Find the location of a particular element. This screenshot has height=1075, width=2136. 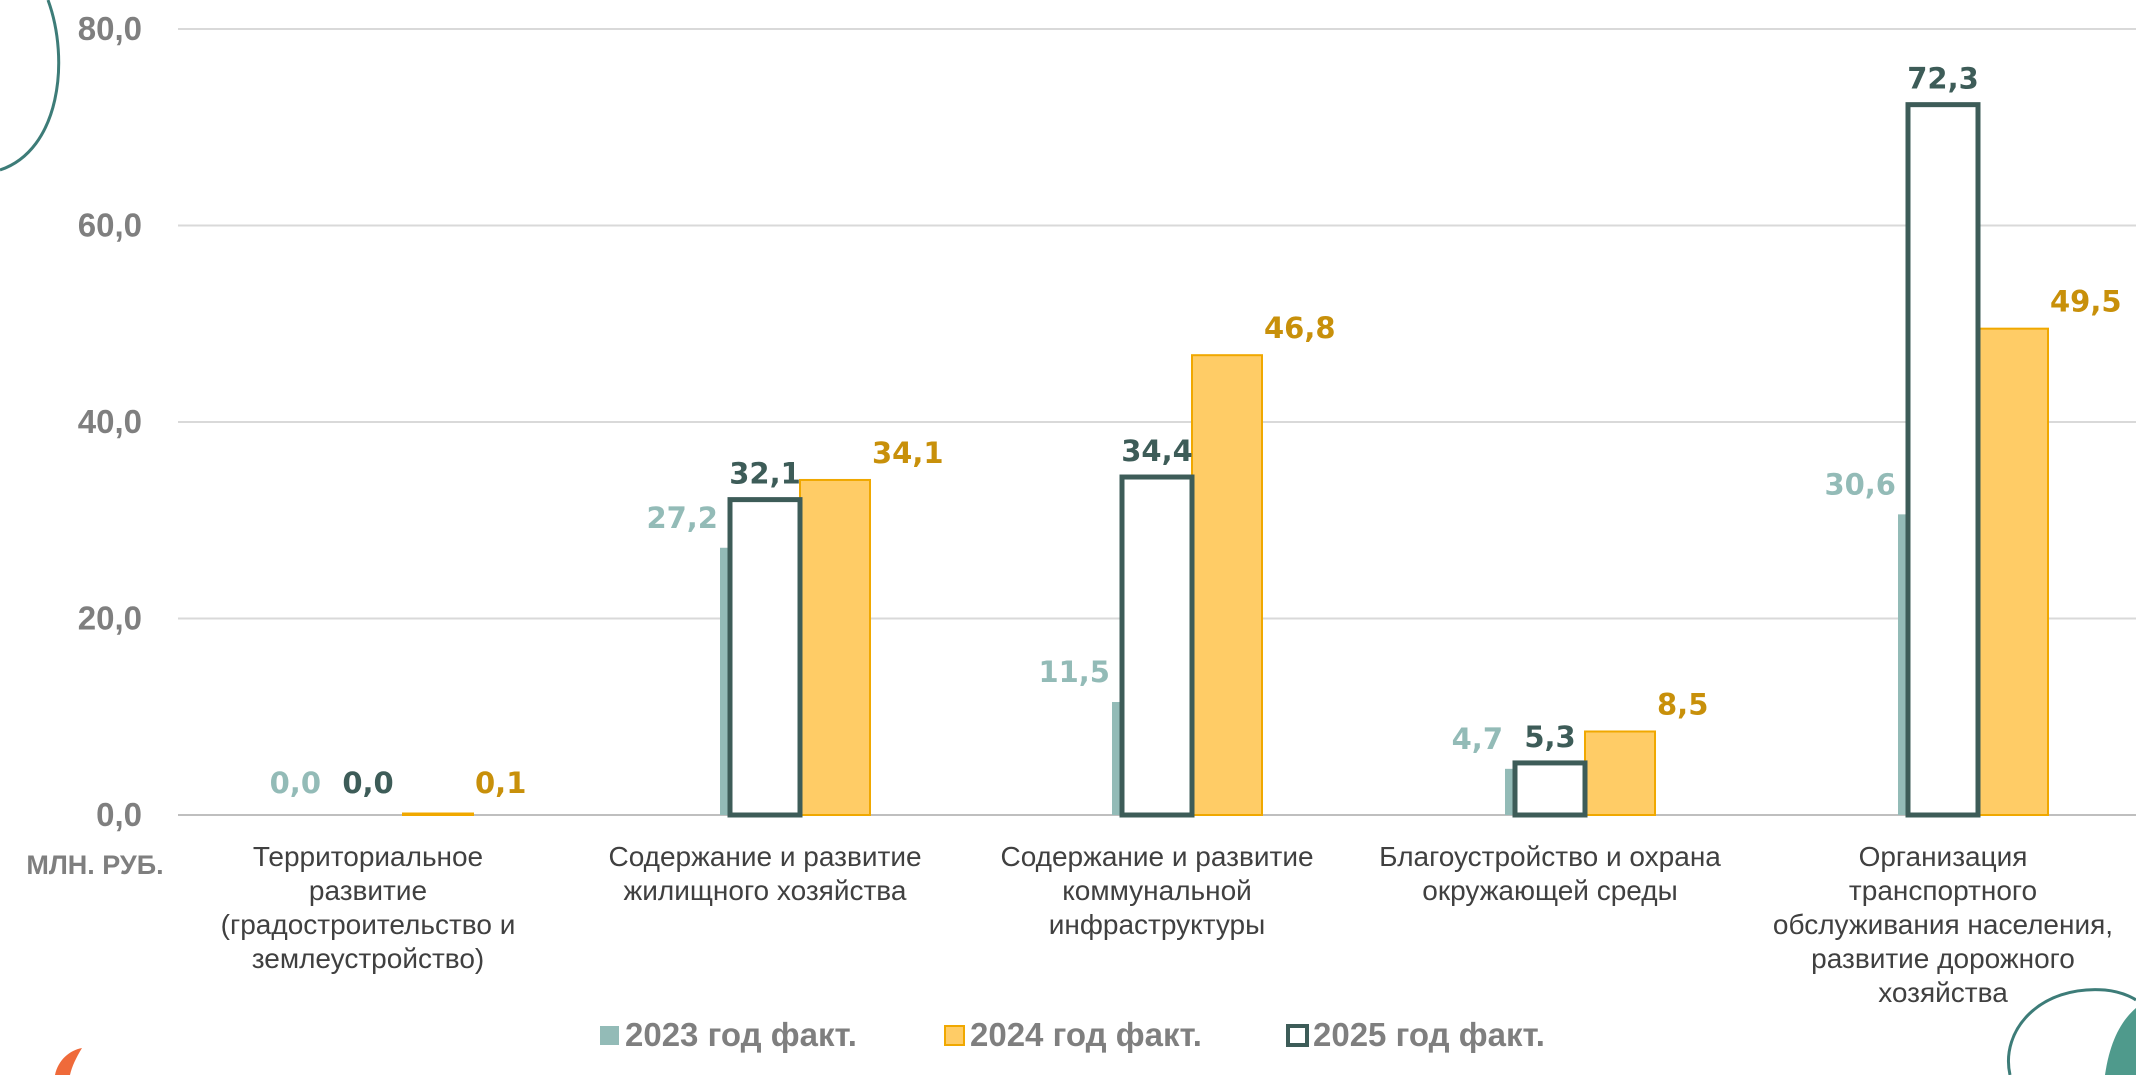

data-label: 8,5 is located at coordinates (1682, 704).